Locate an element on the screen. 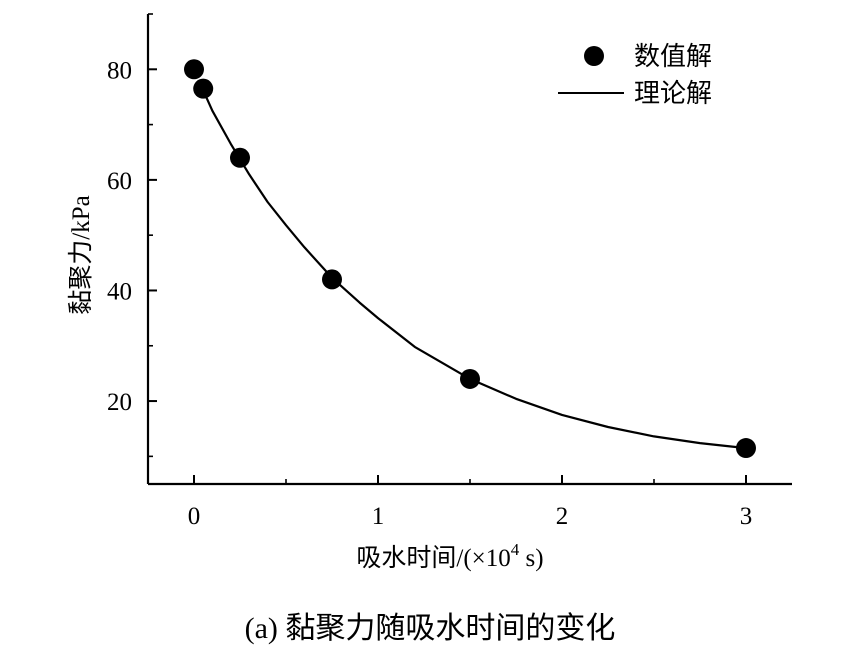 The width and height of the screenshot is (861, 668). x-axis-label: 吸水时间/(×104 s) is located at coordinates (449, 556).